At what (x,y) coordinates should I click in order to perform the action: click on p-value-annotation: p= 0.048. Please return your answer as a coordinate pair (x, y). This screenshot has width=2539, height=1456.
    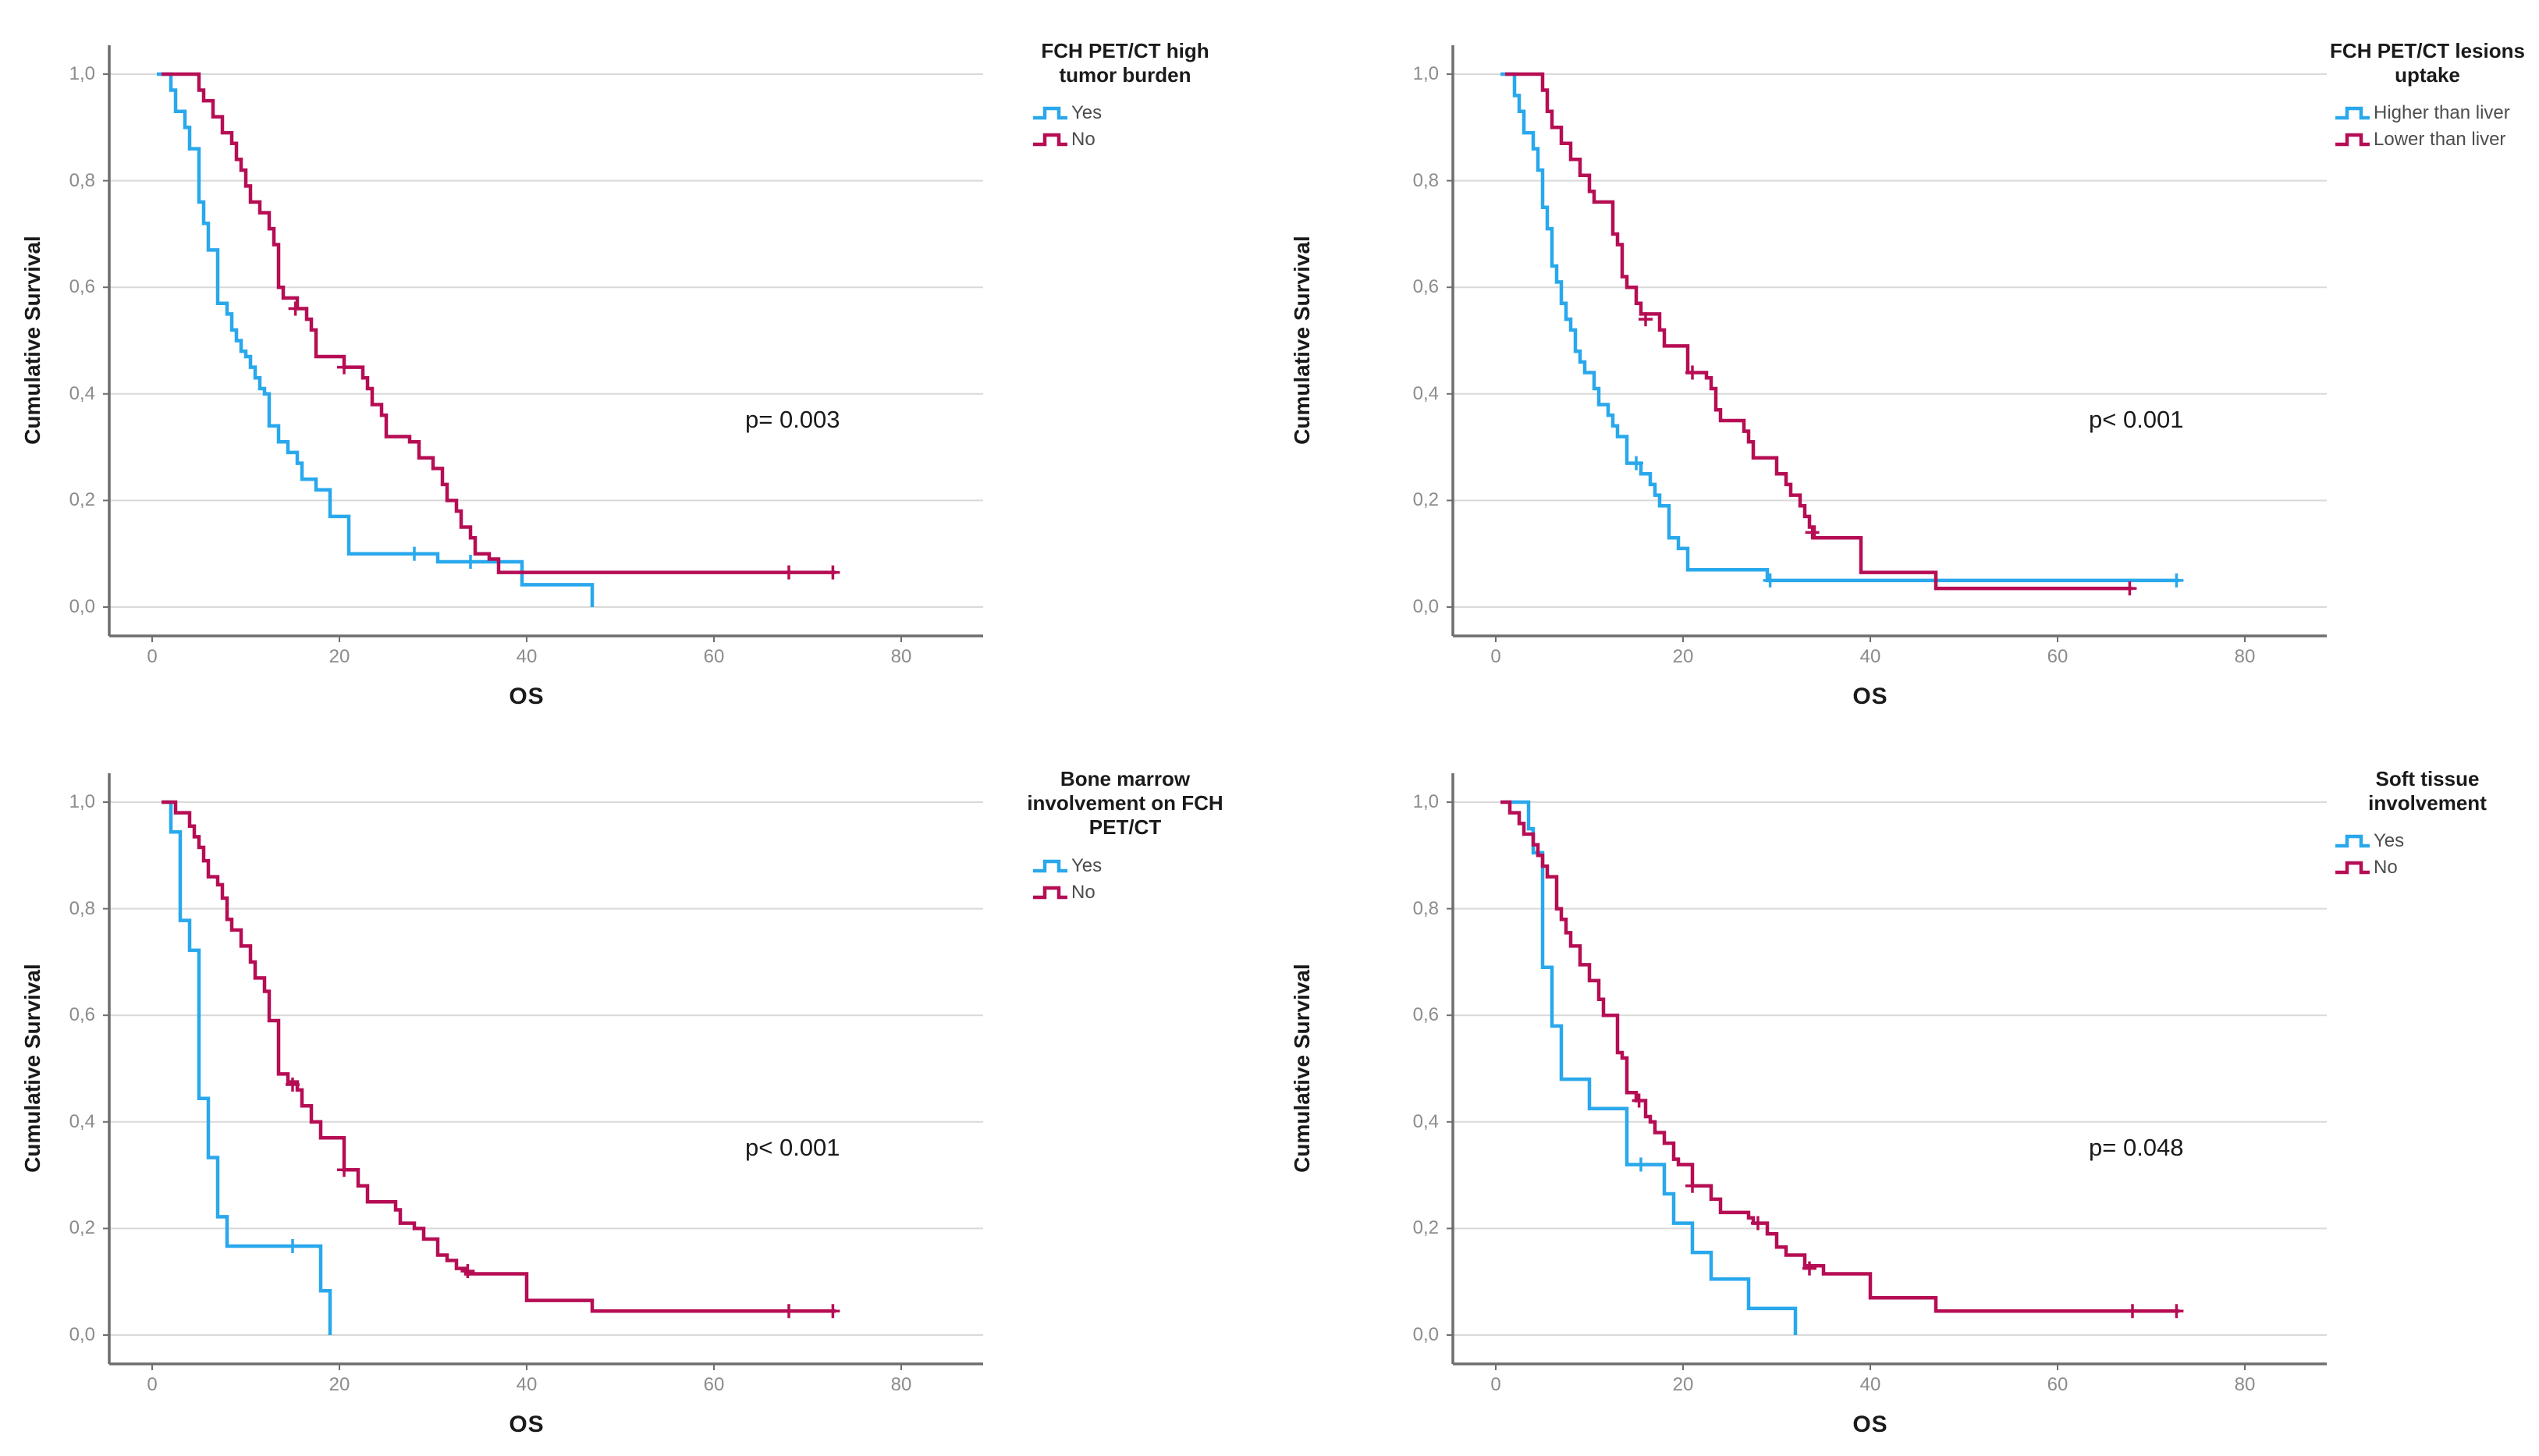
    Looking at the image, I should click on (2136, 1148).